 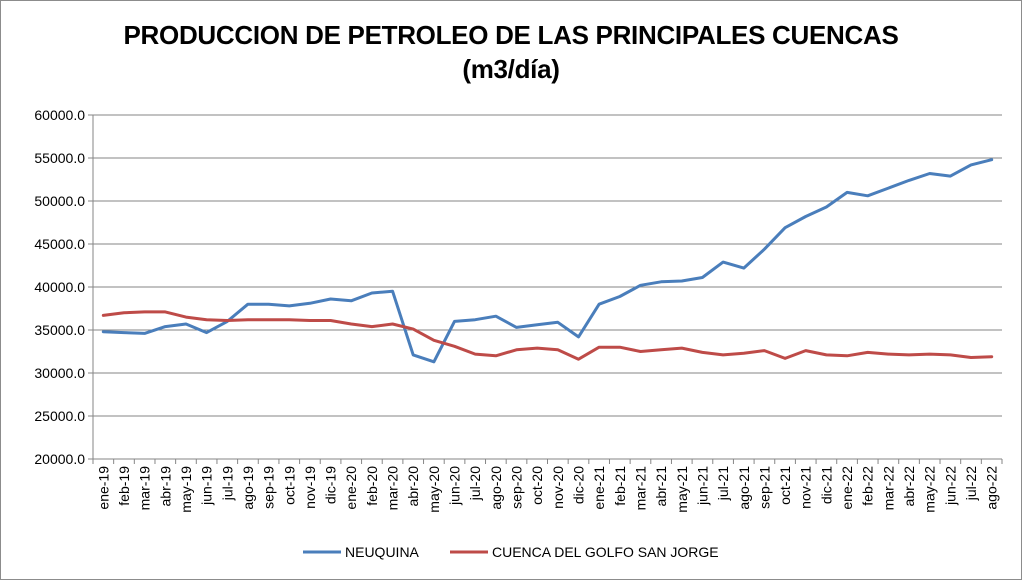 What do you see at coordinates (785, 485) in the screenshot?
I see `x-tick-label: oct-21` at bounding box center [785, 485].